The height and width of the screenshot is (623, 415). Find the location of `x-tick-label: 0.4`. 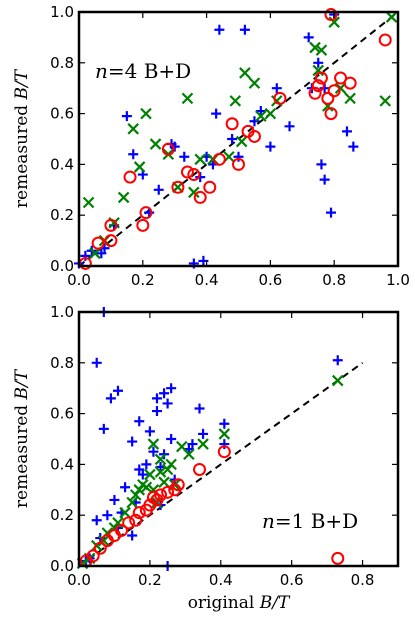

x-tick-label: 0.4 is located at coordinates (207, 280).